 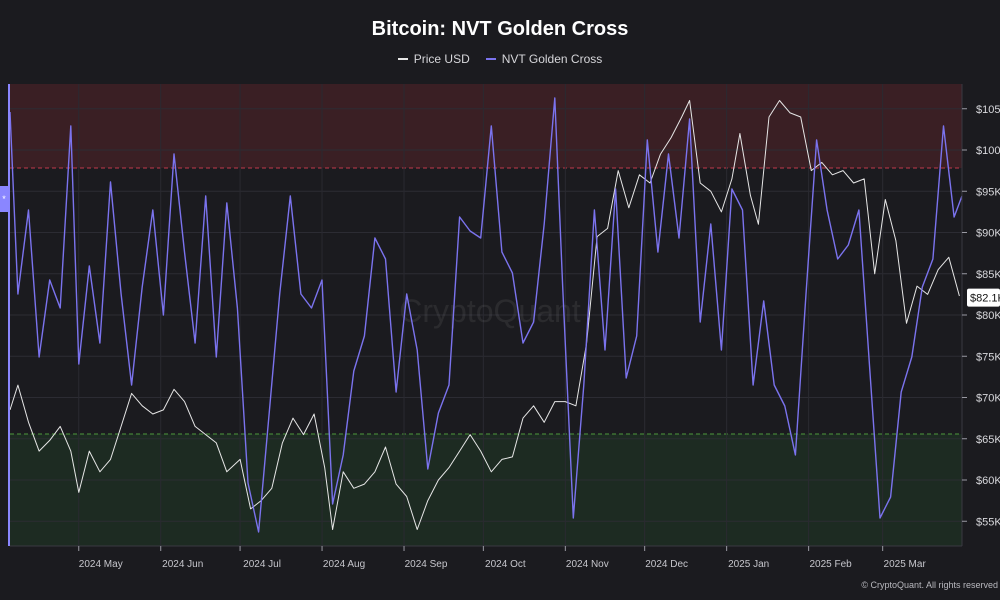 I want to click on y-tick-label: $60K, so click(x=988, y=481).